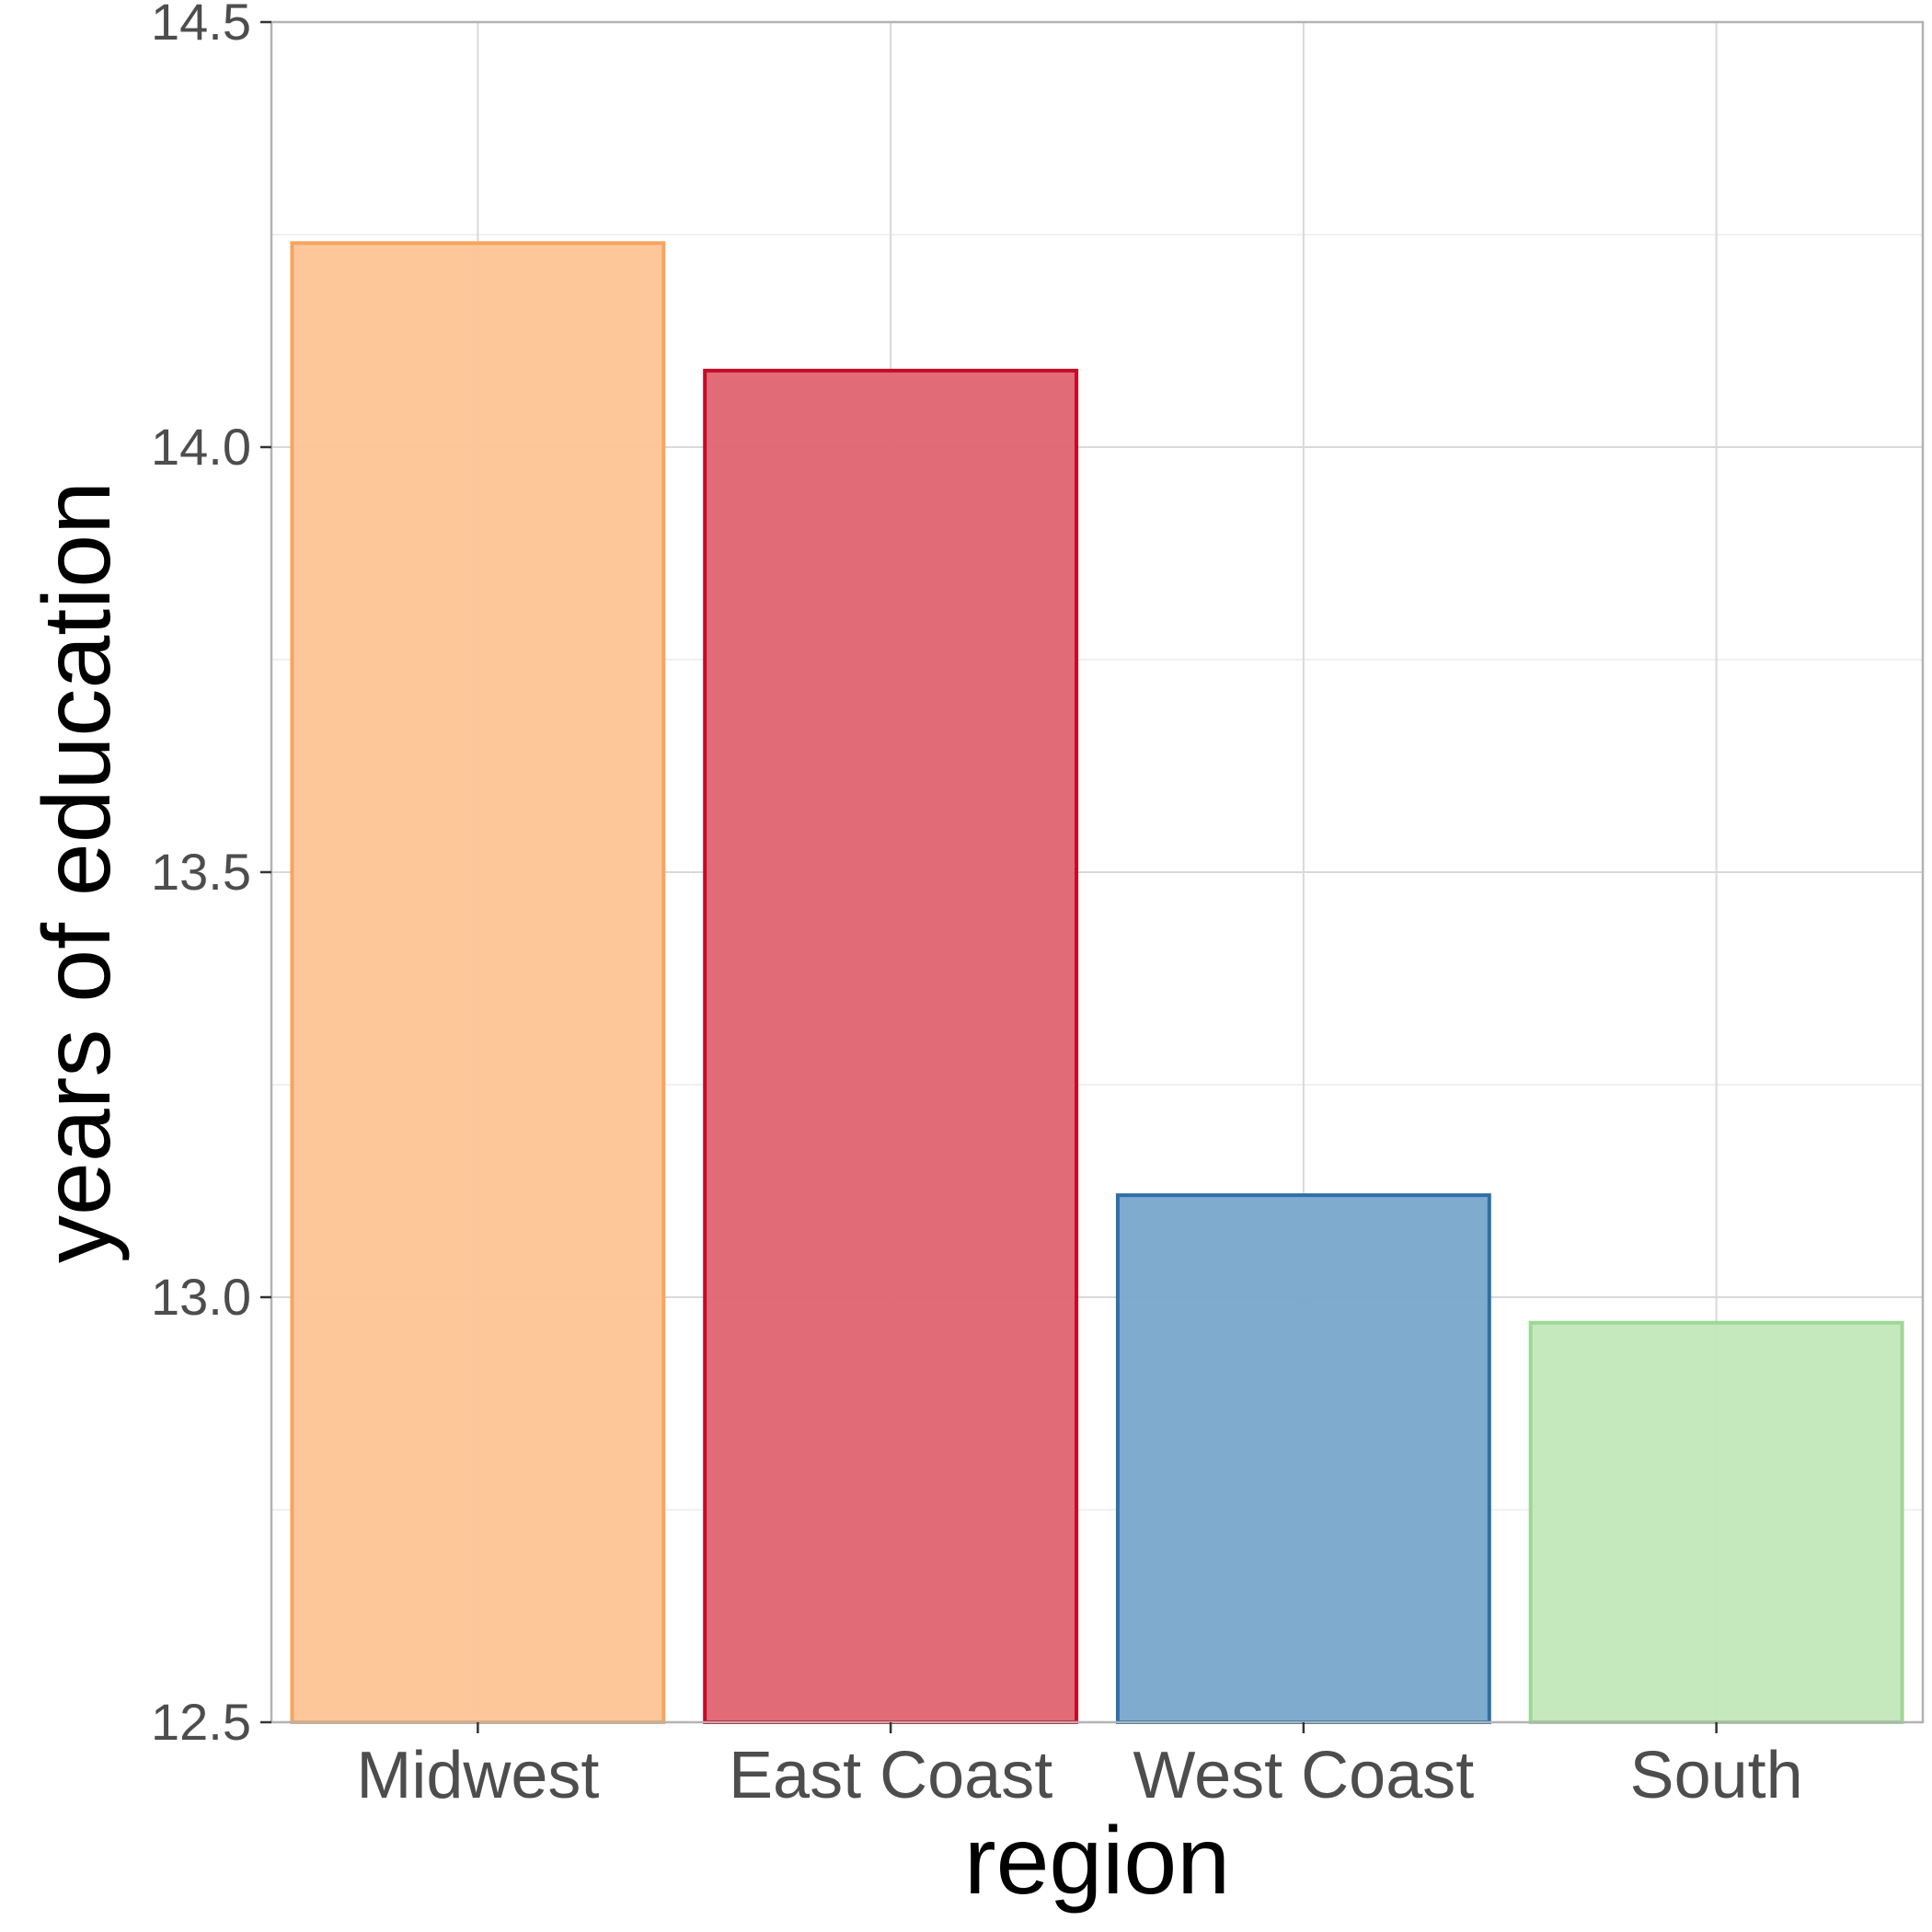 This screenshot has height=1932, width=1932. I want to click on x-axis-ticks: Midwest East Coast West Coast South, so click(1079, 1767).